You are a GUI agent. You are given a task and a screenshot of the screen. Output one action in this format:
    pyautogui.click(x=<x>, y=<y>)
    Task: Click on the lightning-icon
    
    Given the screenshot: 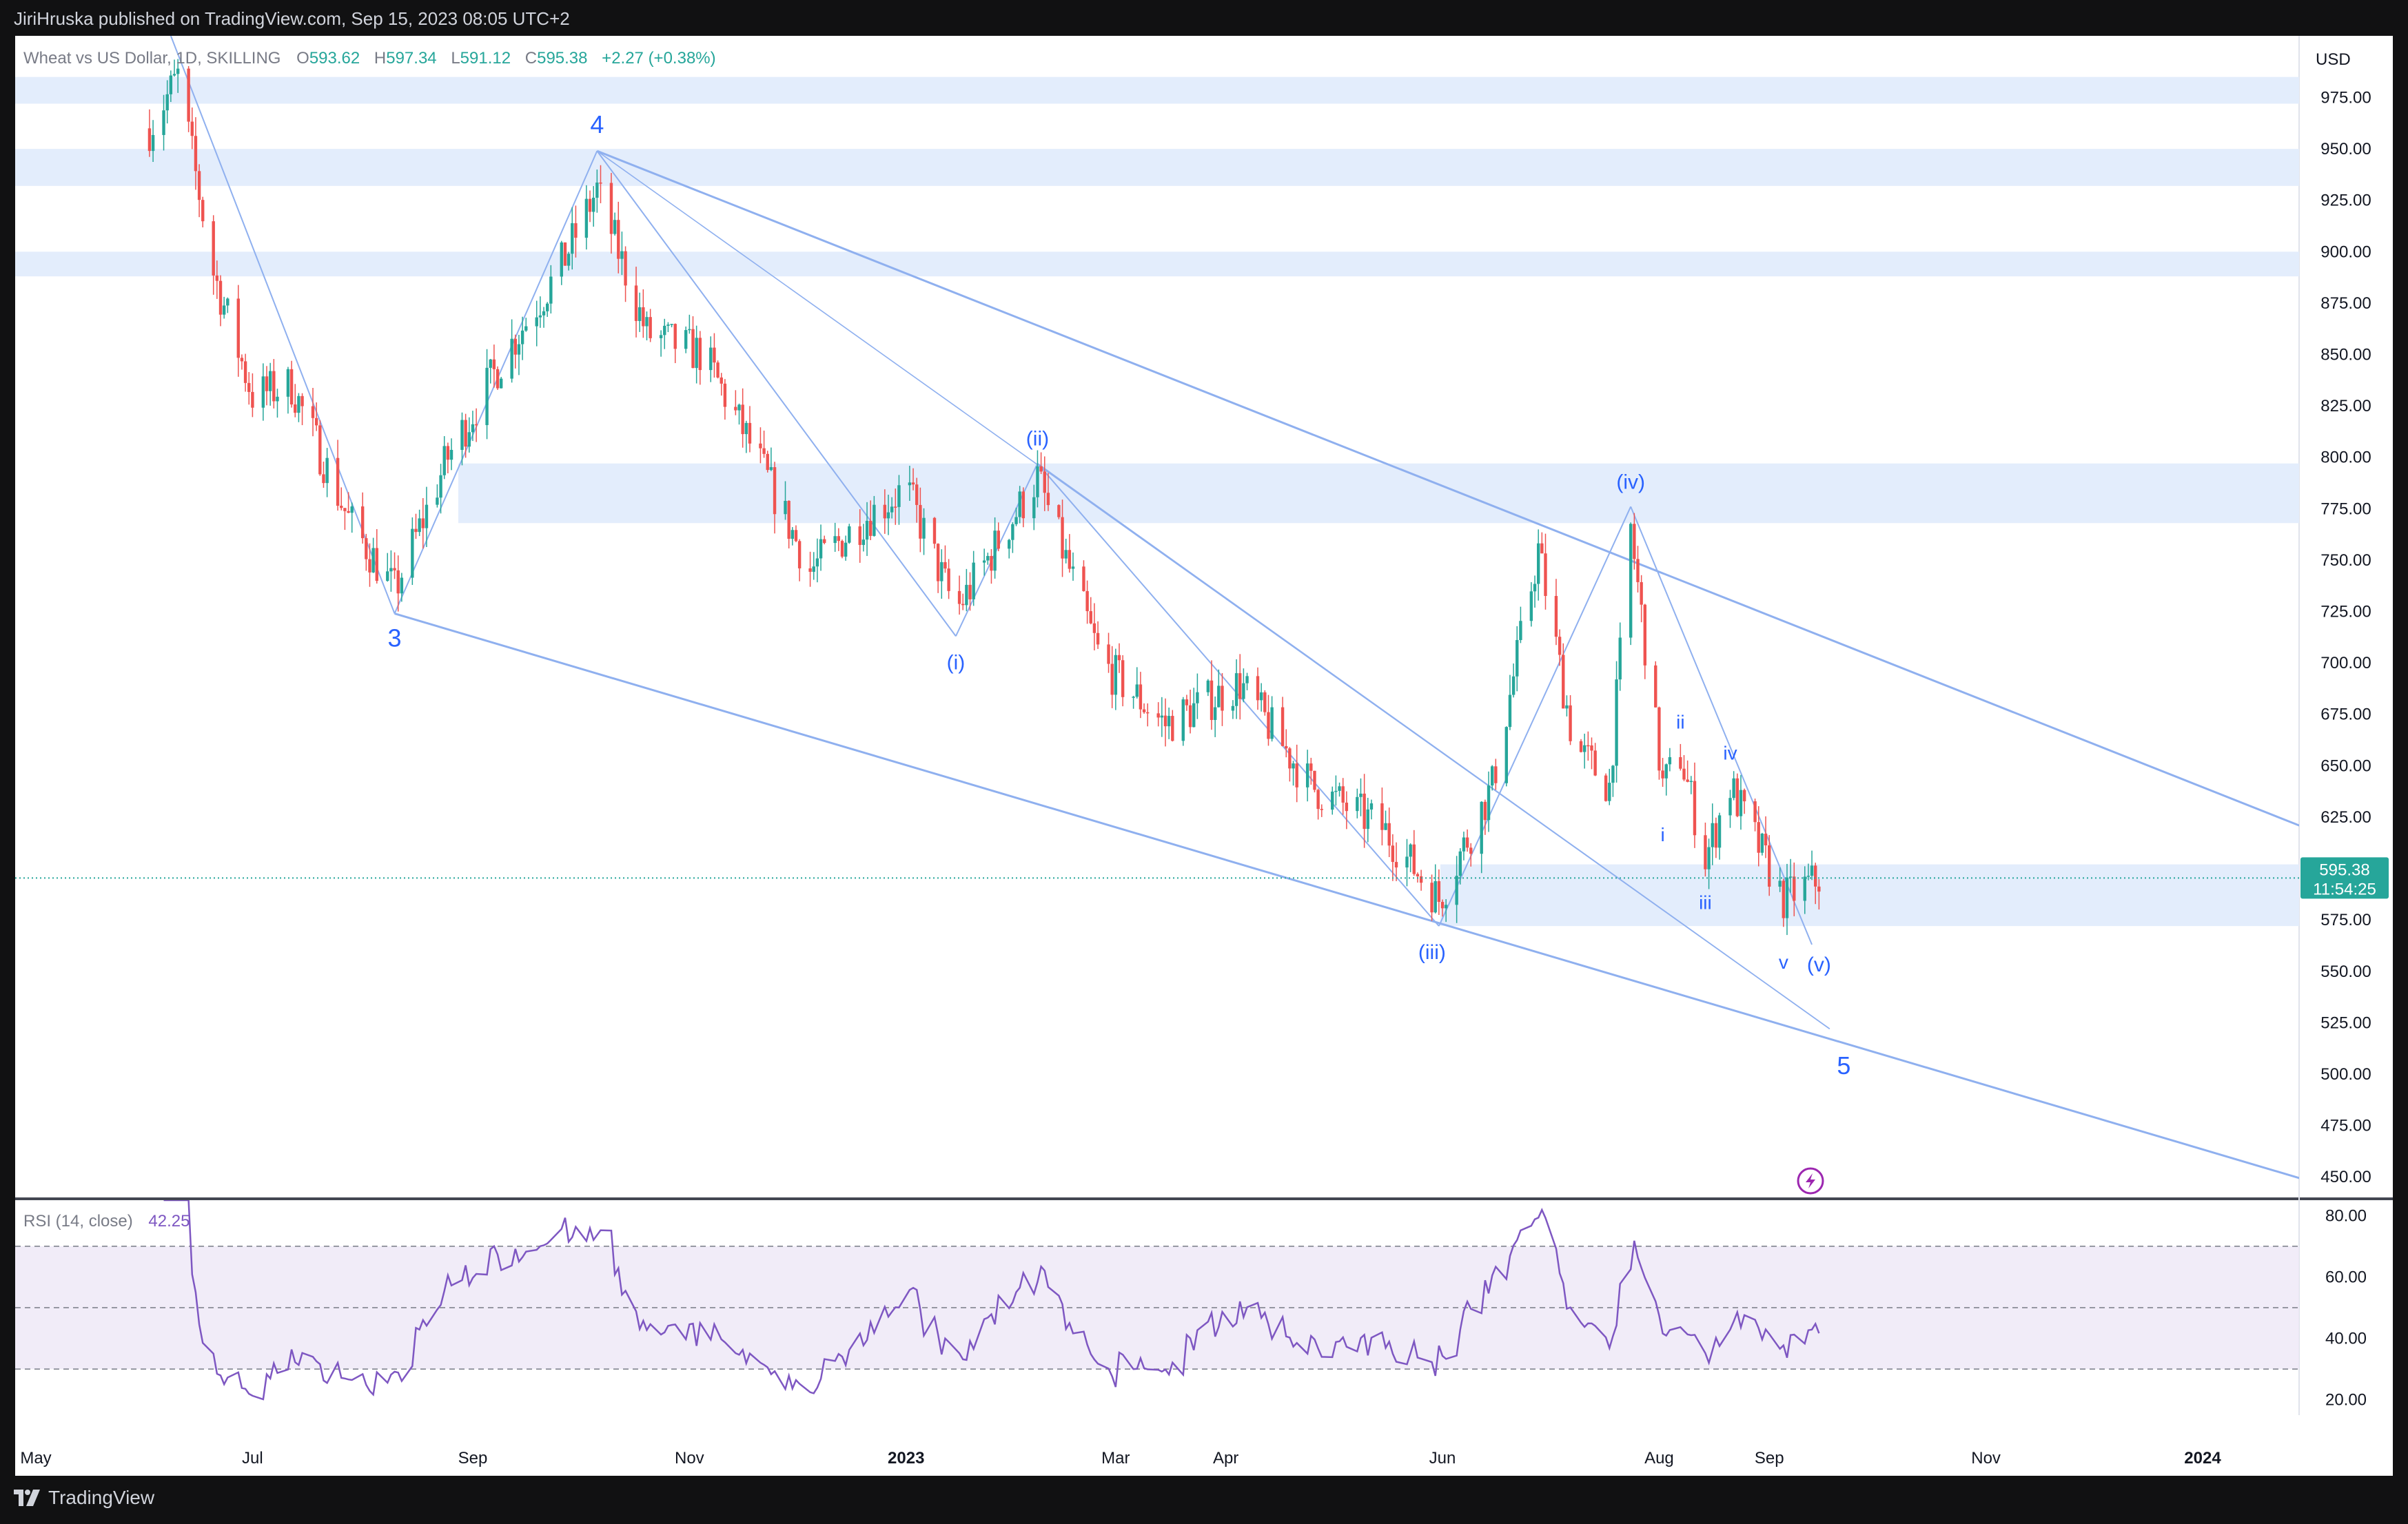 What is the action you would take?
    pyautogui.click(x=1811, y=1181)
    